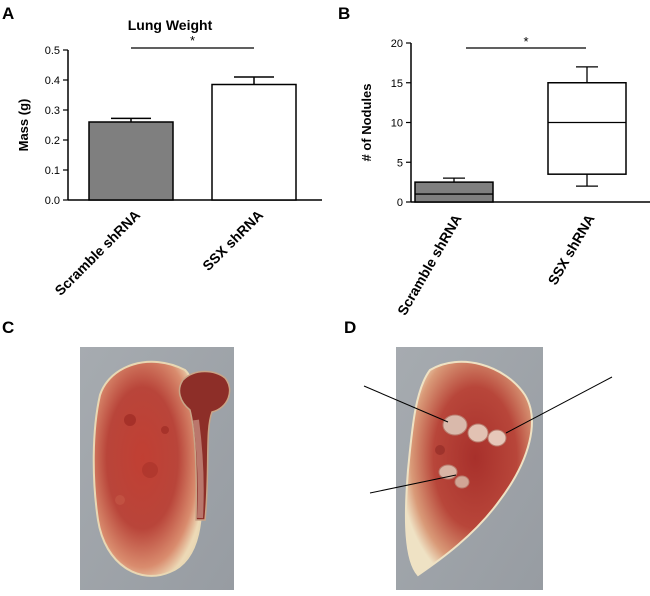  What do you see at coordinates (52, 141) in the screenshot?
I see `y-tick-label: 0.2` at bounding box center [52, 141].